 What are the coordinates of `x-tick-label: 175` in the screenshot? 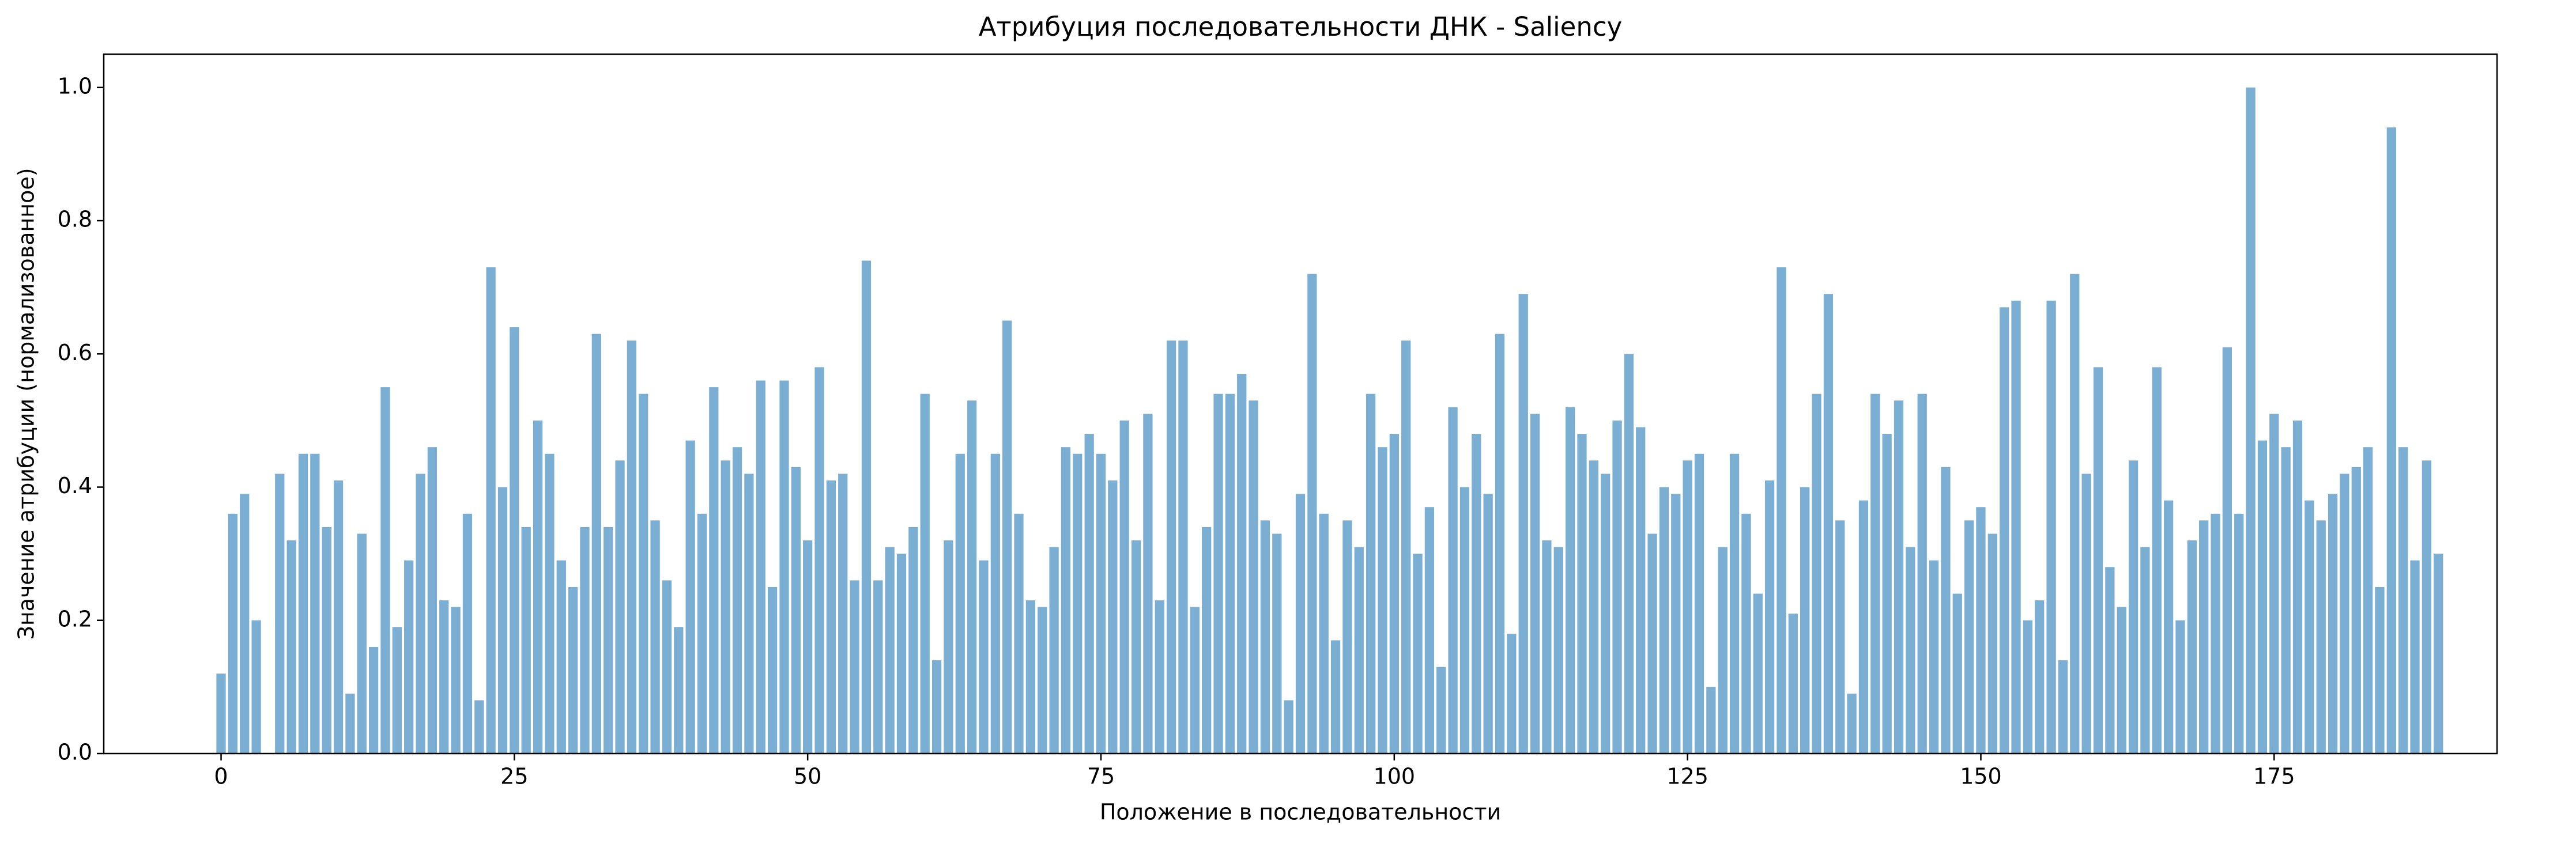 It's located at (2274, 776).